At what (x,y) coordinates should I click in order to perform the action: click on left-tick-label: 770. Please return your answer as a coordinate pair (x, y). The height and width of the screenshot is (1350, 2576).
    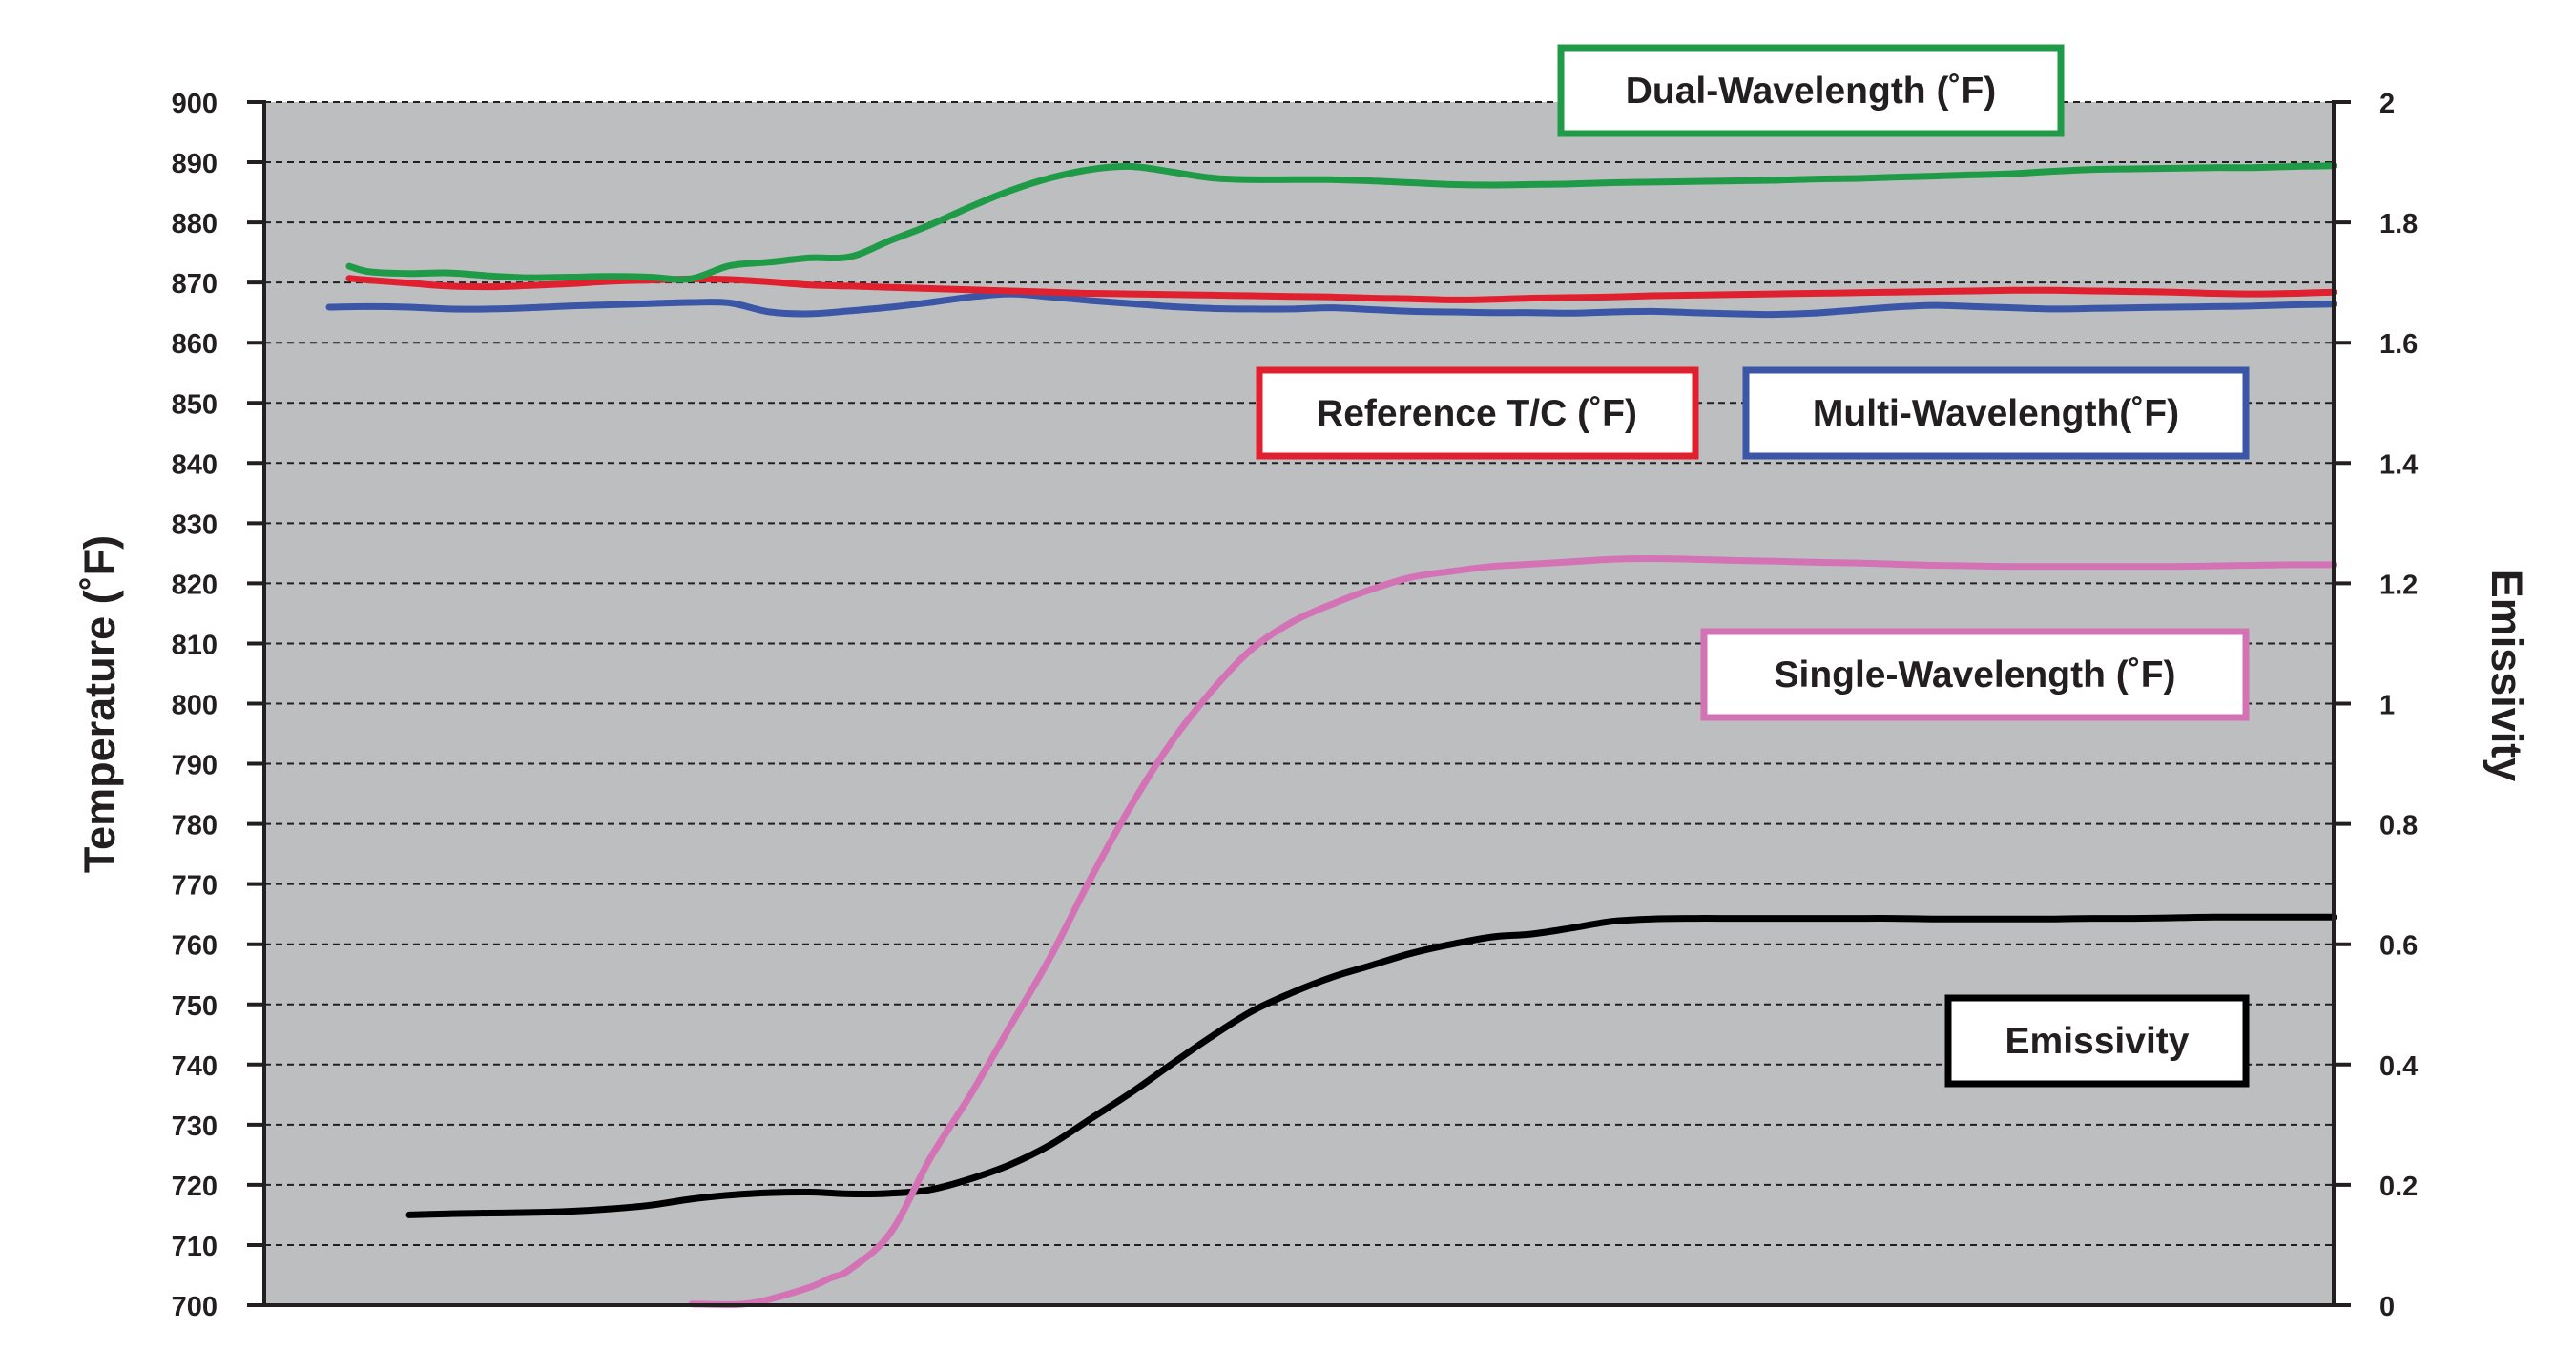
    Looking at the image, I should click on (195, 886).